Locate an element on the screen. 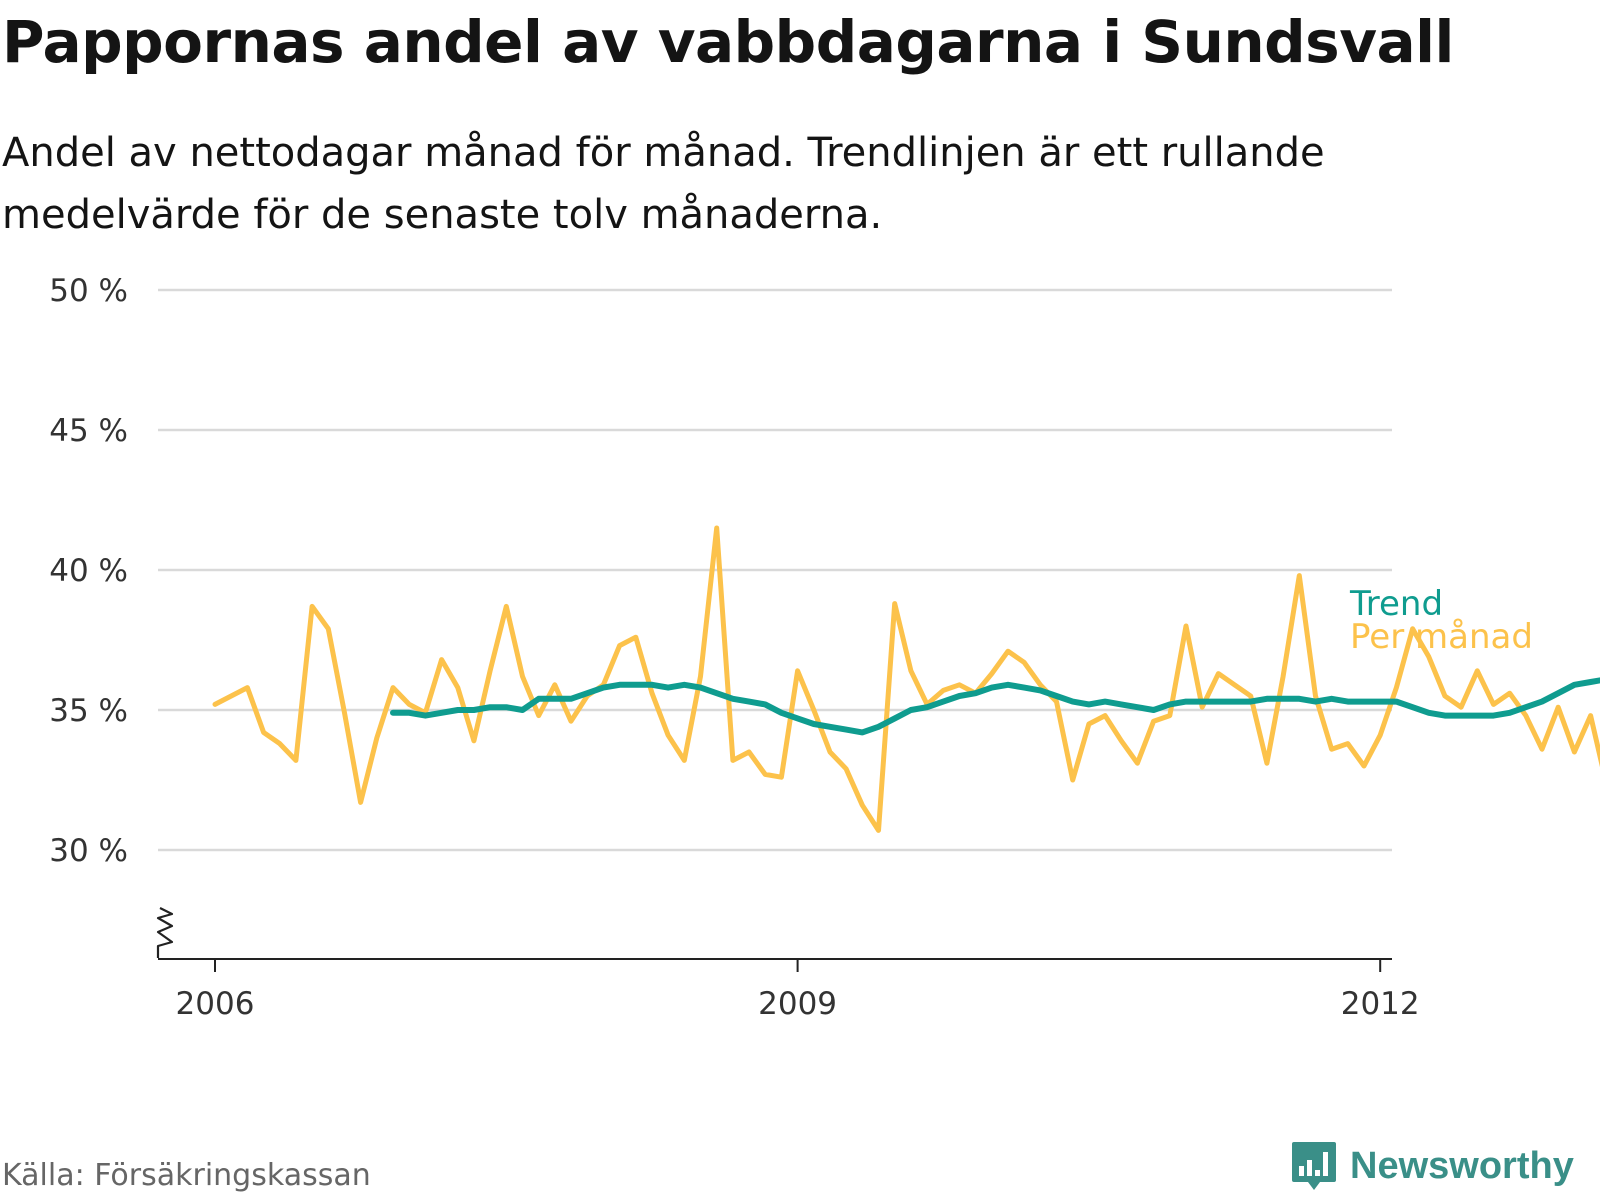 The image size is (1600, 1200). y-tick-label: 40 % is located at coordinates (88, 571).